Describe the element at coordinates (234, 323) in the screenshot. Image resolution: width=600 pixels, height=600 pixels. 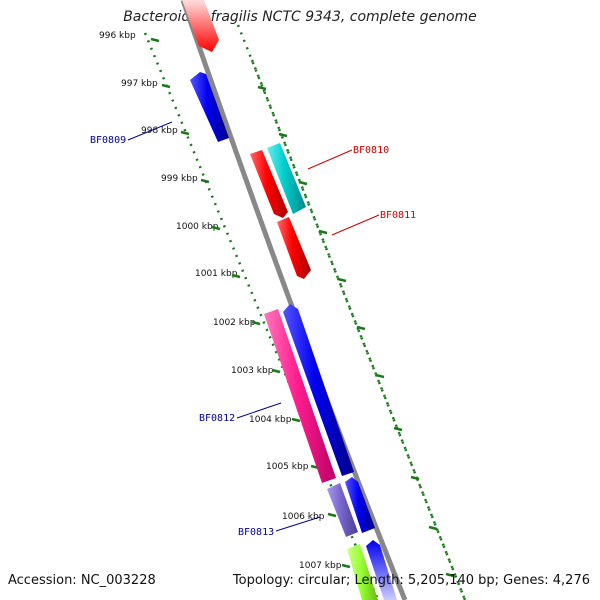
I see `ruler-label: 1002 kbp` at that location.